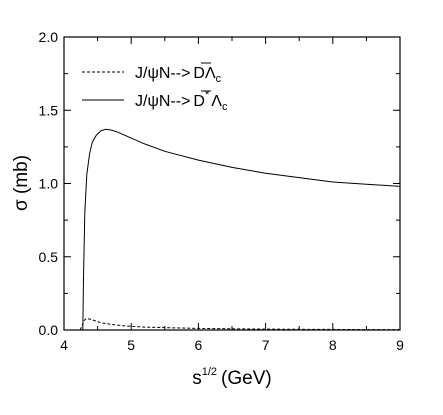 Image resolution: width=443 pixels, height=415 pixels. Describe the element at coordinates (49, 330) in the screenshot. I see `y-tick-label: 0.0` at that location.